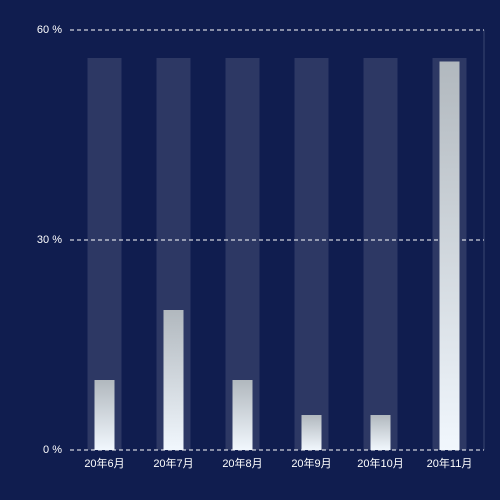  What do you see at coordinates (242, 463) in the screenshot?
I see `x-tick-label: 20年8月` at bounding box center [242, 463].